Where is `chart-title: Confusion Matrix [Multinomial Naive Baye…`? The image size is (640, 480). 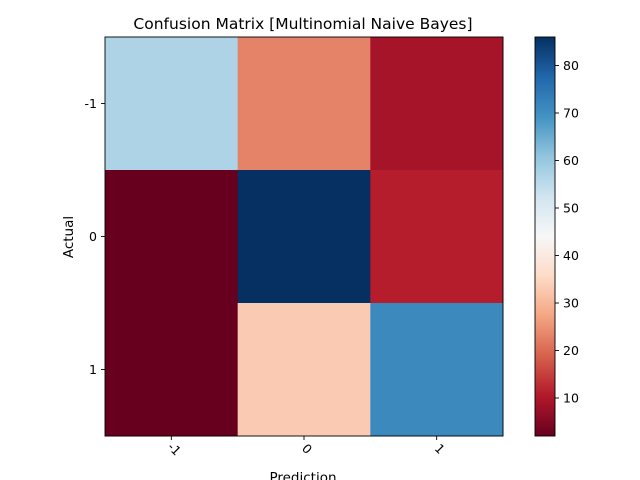
chart-title: Confusion Matrix [Multinomial Naive Baye… is located at coordinates (302, 24).